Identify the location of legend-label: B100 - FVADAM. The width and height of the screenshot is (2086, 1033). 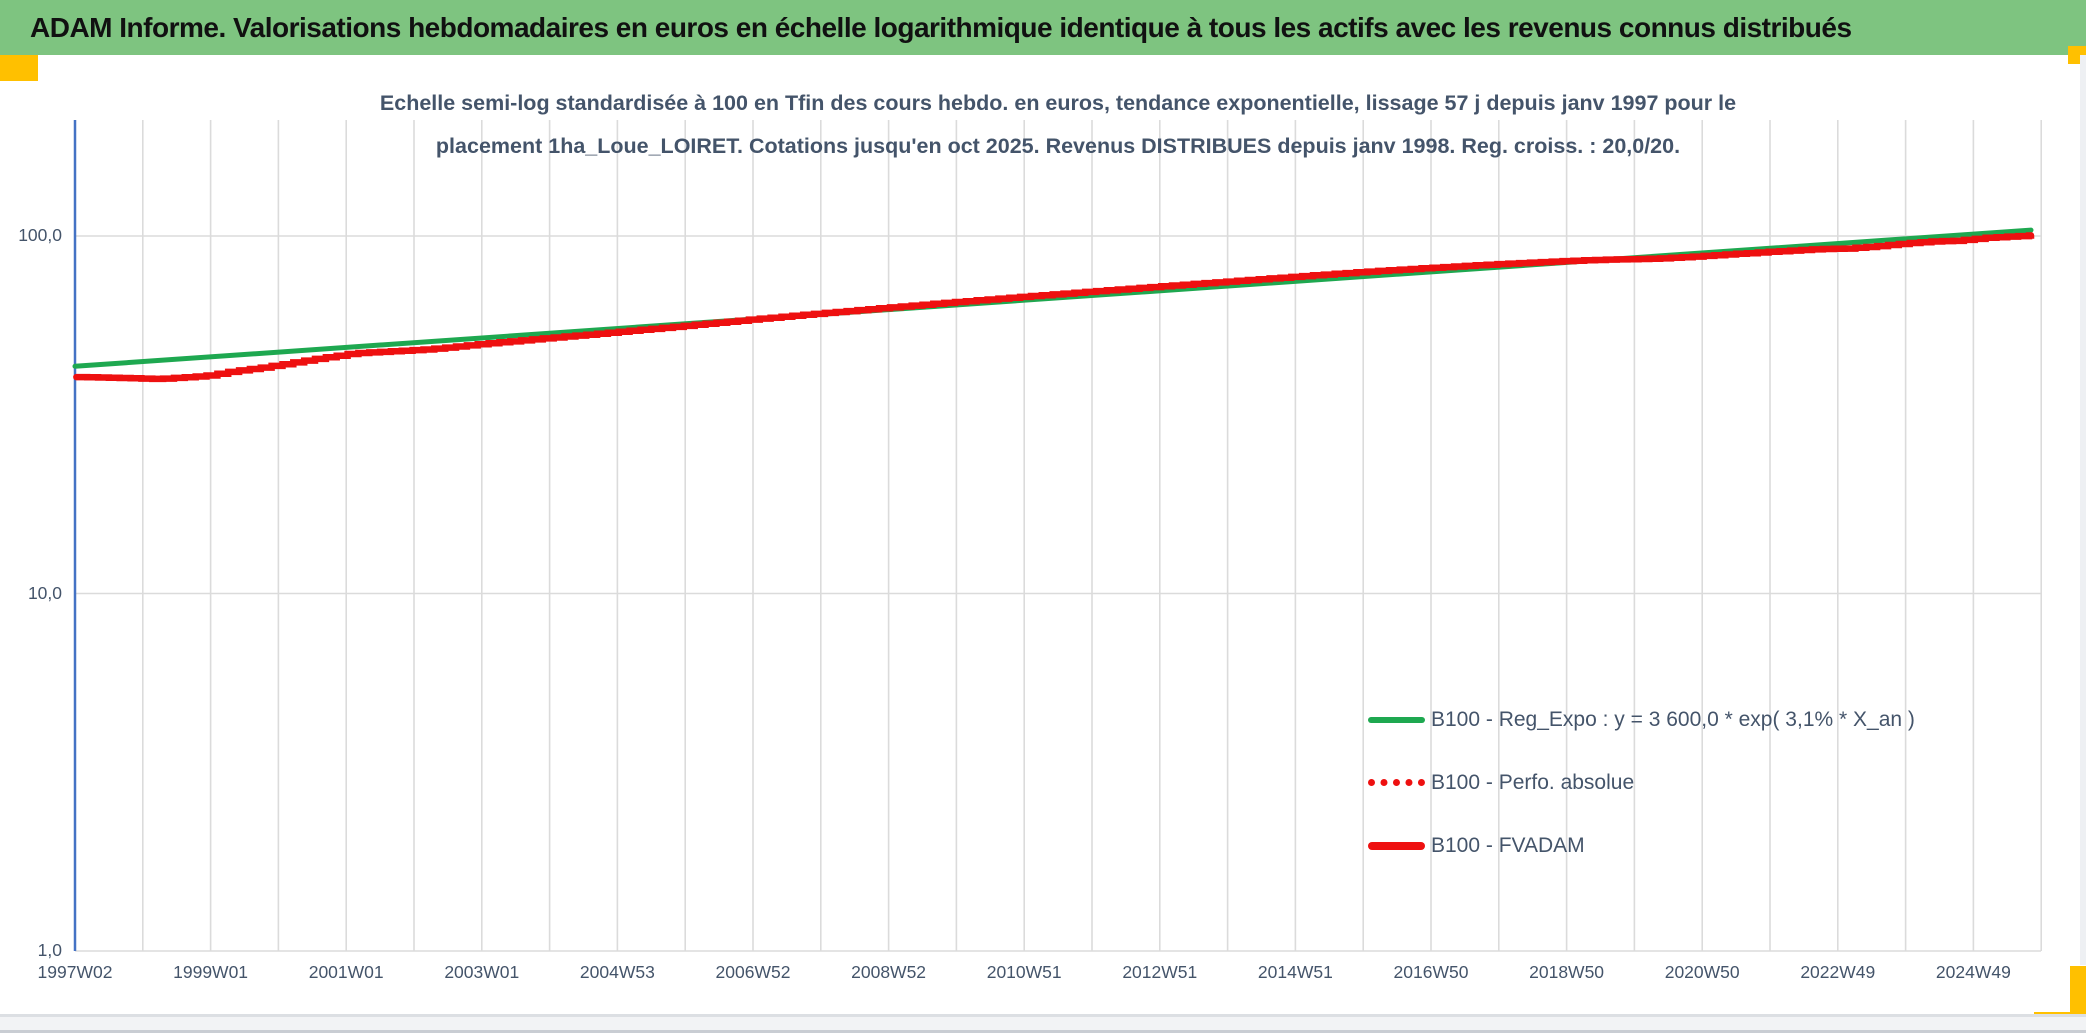
(1508, 845).